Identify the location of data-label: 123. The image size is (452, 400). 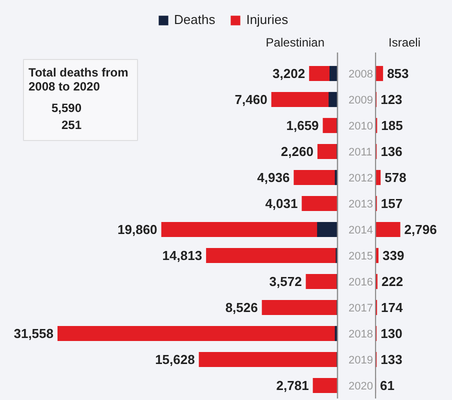
(391, 99).